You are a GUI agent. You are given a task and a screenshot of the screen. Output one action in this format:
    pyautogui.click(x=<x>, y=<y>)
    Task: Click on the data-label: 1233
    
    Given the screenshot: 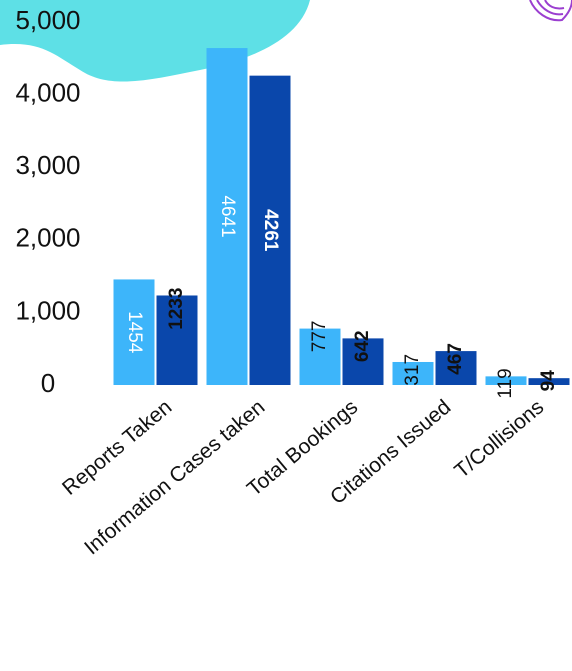 What is the action you would take?
    pyautogui.click(x=176, y=308)
    